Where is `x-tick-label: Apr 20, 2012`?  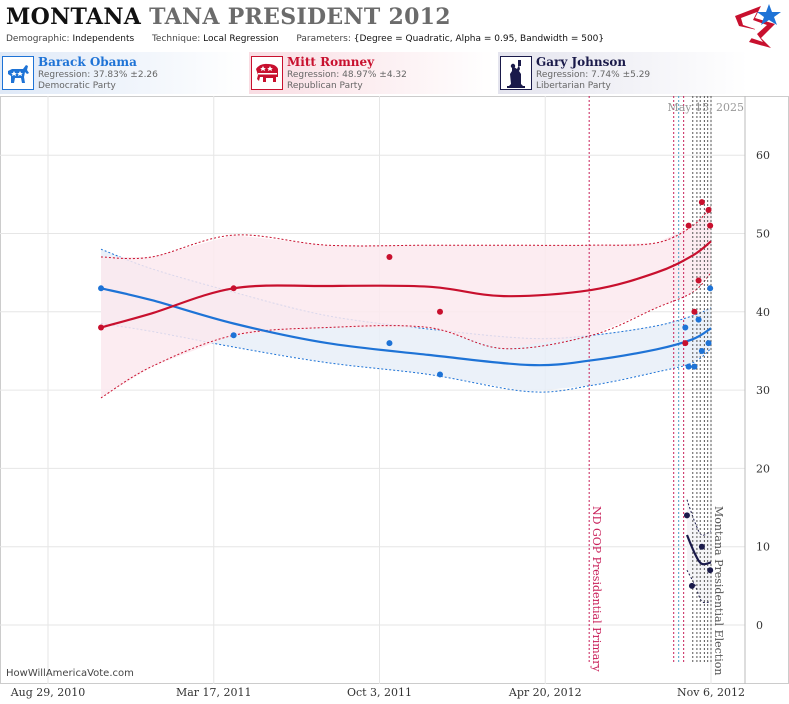 x-tick-label: Apr 20, 2012 is located at coordinates (545, 692).